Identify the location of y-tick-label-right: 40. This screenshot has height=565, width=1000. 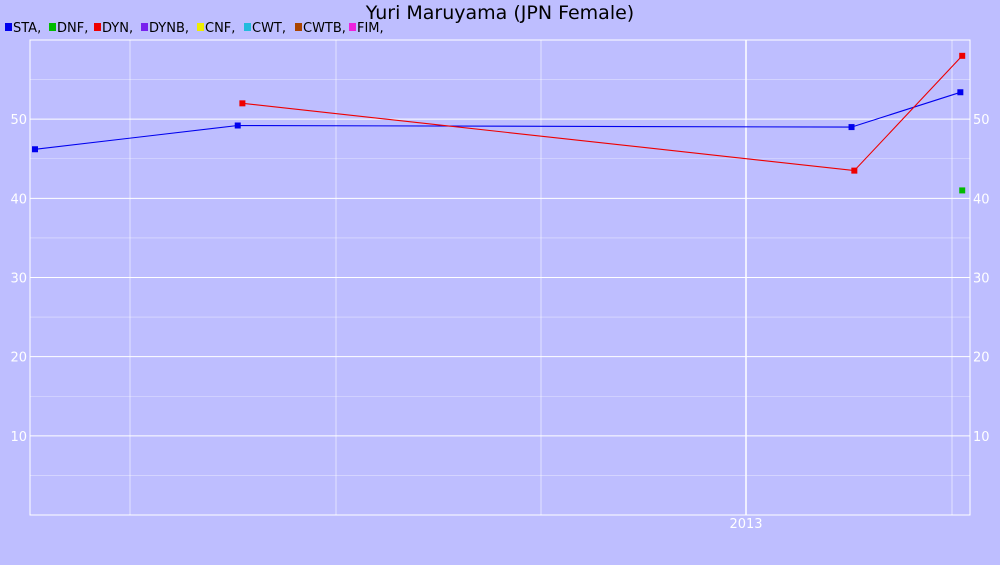
(981, 199).